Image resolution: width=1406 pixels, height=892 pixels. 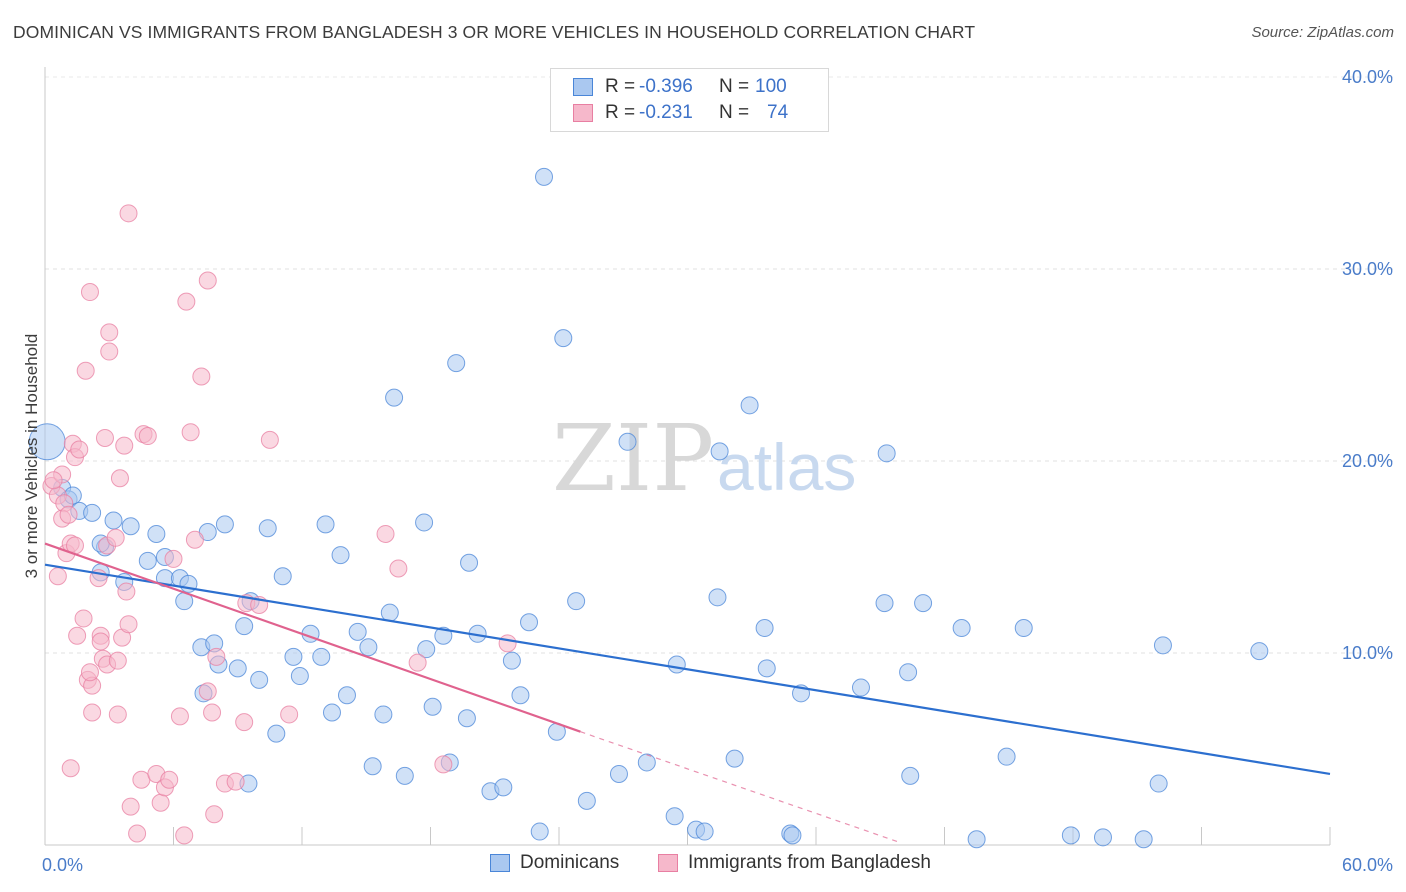 I want to click on legend-item-dominicans: Dominicans, so click(x=554, y=863).